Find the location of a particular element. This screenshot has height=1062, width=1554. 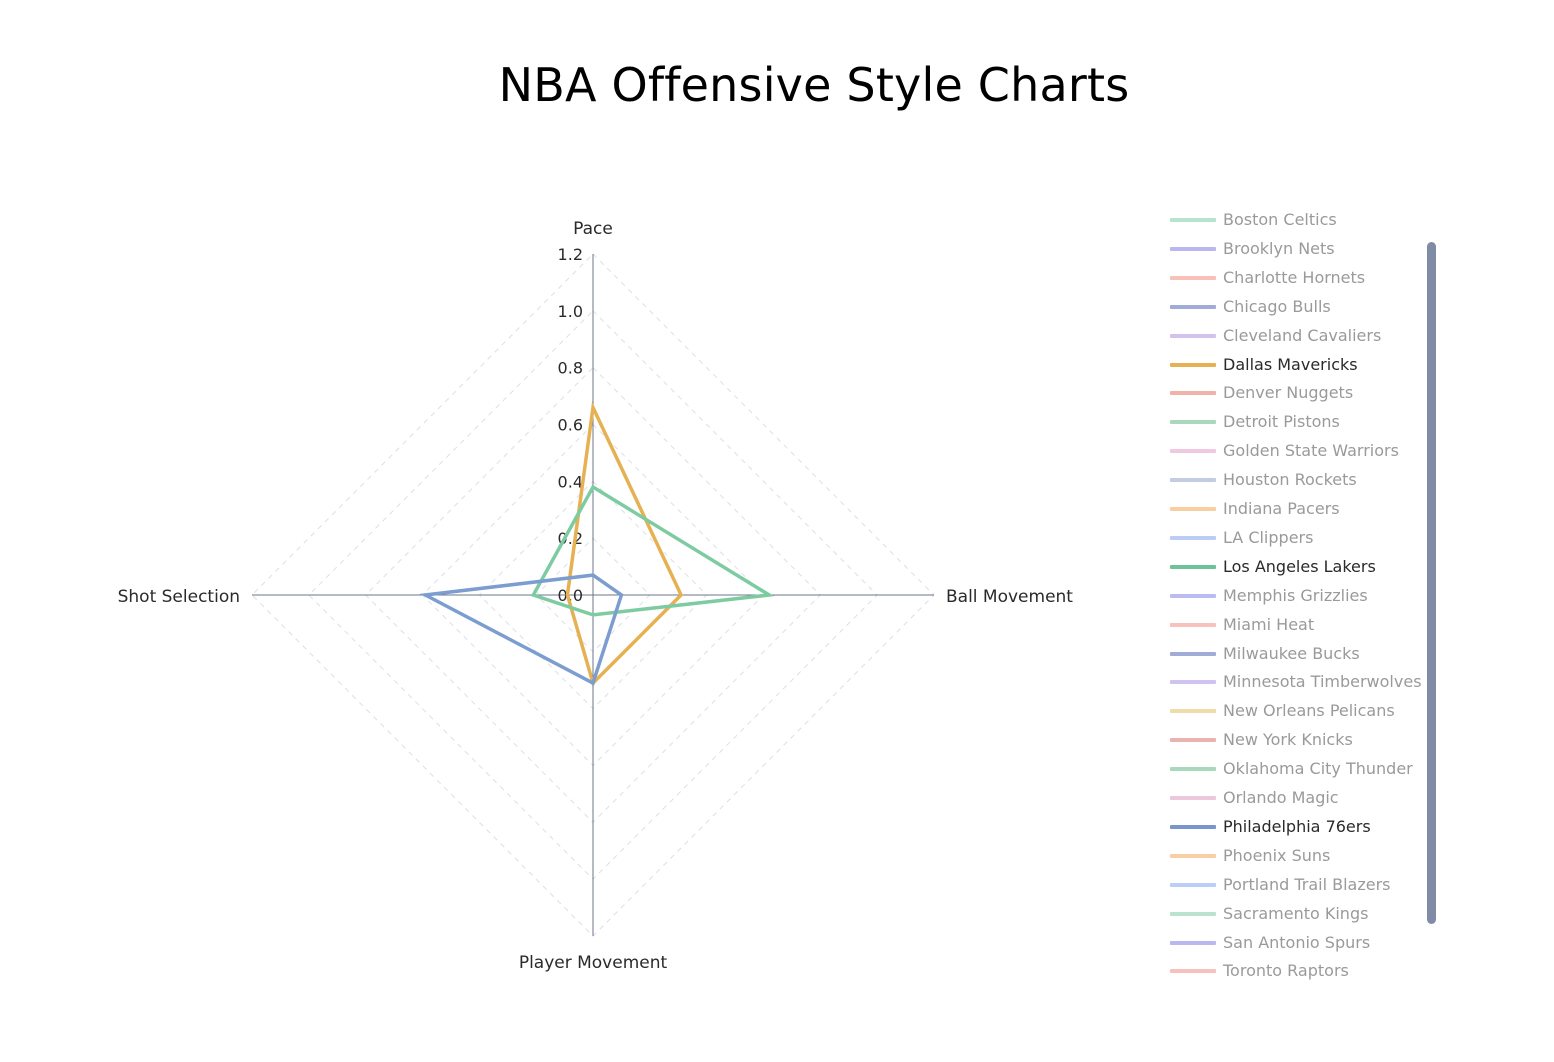

legend-item-detroit-pistons: Detroit Pistons is located at coordinates (1295, 422).